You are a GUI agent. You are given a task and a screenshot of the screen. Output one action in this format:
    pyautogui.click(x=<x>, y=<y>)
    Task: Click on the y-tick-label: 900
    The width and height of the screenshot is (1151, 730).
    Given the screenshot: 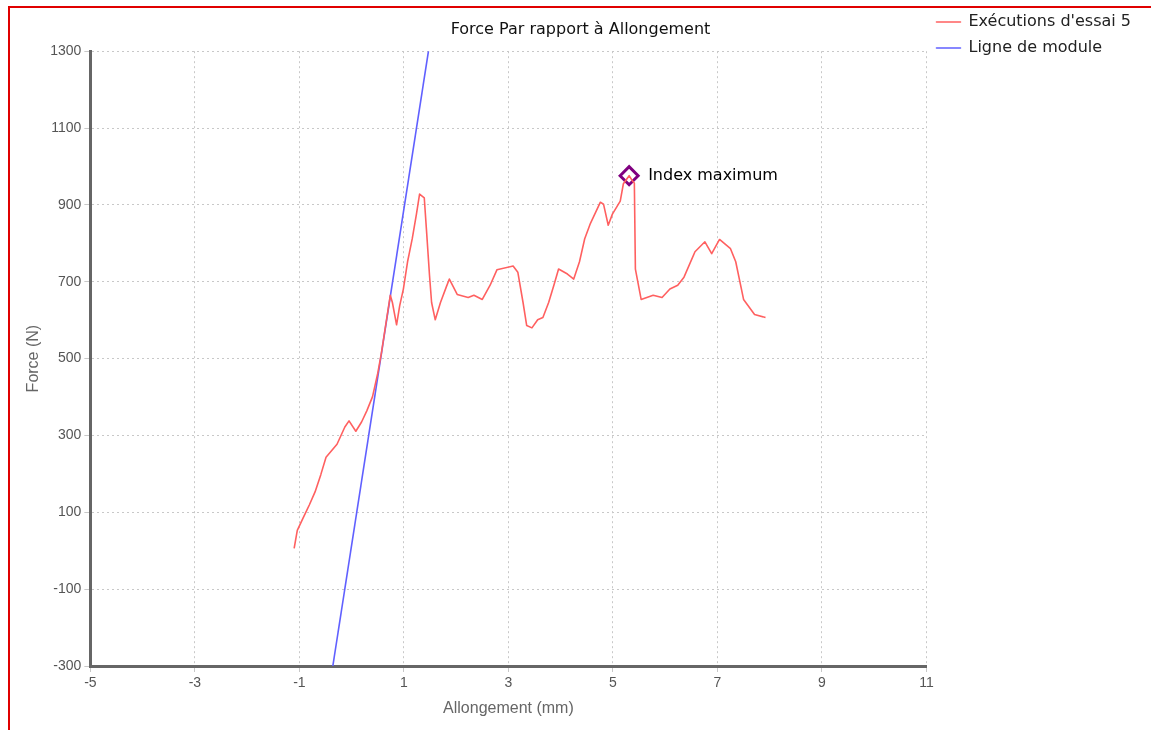 What is the action you would take?
    pyautogui.click(x=69, y=203)
    